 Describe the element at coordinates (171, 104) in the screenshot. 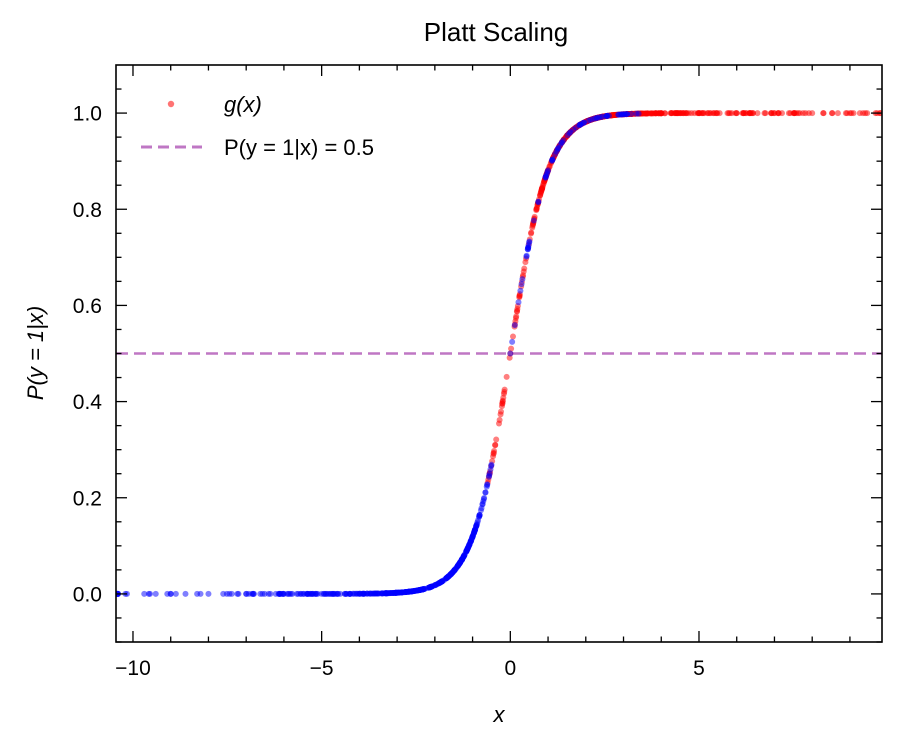

I see `legend-marker-gx` at that location.